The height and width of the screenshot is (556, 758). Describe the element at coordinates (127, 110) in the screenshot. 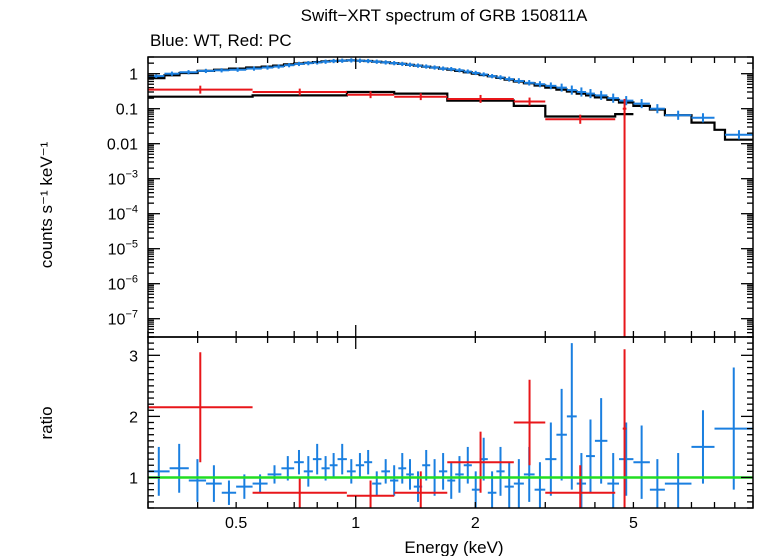

I see `y-tick-label: 0.1` at that location.